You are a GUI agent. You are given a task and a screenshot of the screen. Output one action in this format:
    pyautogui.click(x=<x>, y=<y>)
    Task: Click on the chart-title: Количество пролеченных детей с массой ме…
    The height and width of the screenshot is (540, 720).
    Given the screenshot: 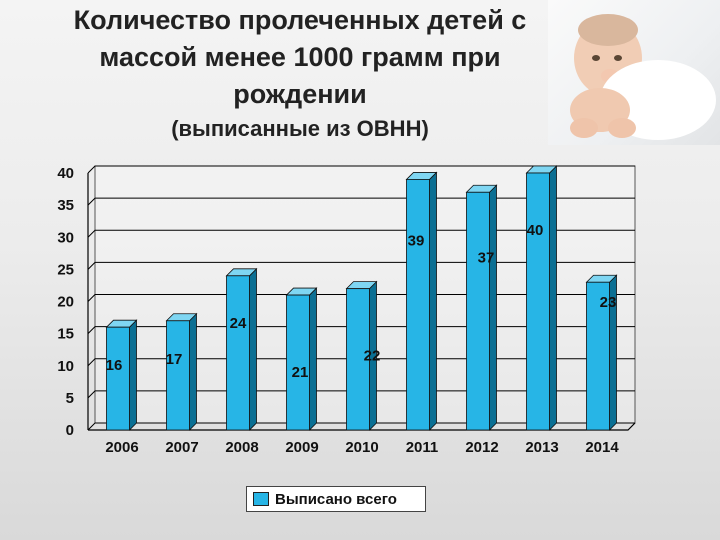 What is the action you would take?
    pyautogui.click(x=300, y=57)
    